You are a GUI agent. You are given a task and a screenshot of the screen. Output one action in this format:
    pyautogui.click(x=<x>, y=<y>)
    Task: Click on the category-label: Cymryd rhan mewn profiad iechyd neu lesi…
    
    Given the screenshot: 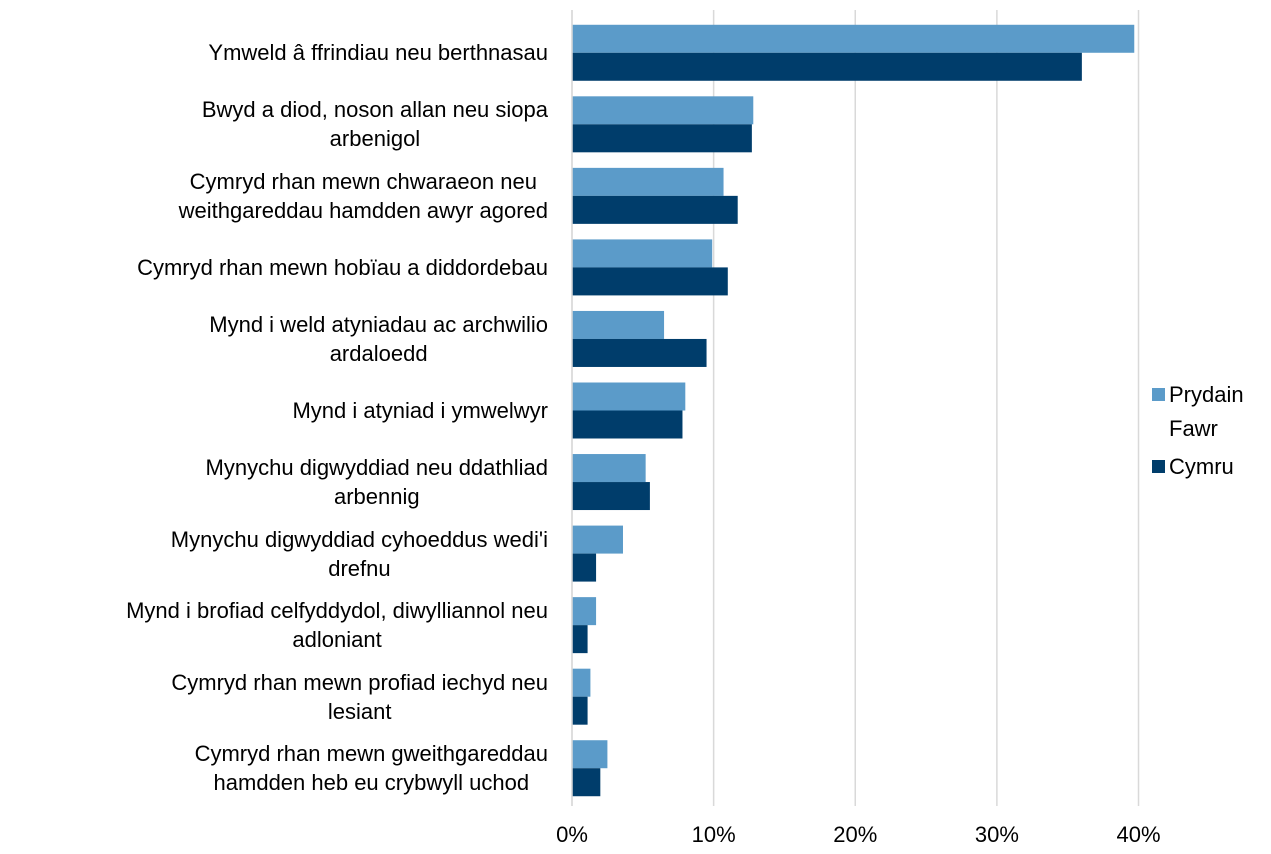 What is the action you would take?
    pyautogui.click(x=359, y=696)
    